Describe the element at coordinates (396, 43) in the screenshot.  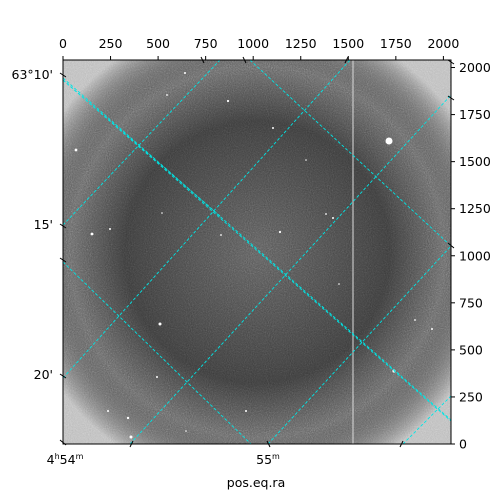
I see `top-axis-tick-label: 1750` at that location.